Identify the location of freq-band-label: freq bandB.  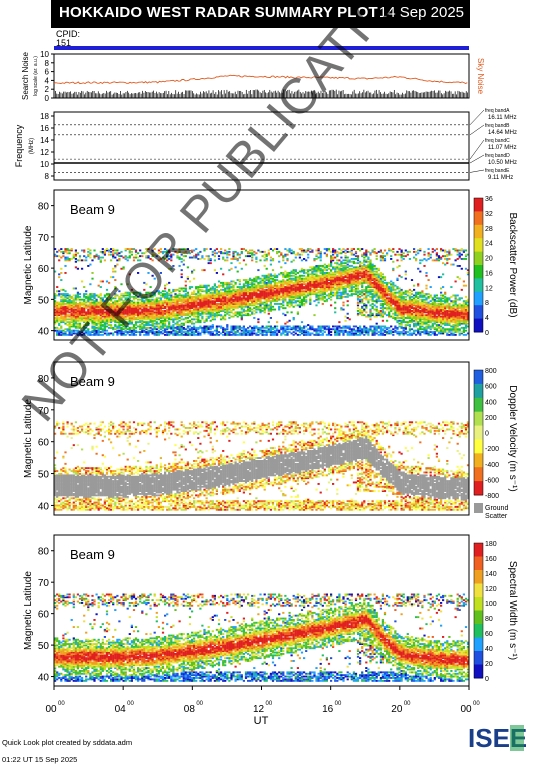
(497, 126).